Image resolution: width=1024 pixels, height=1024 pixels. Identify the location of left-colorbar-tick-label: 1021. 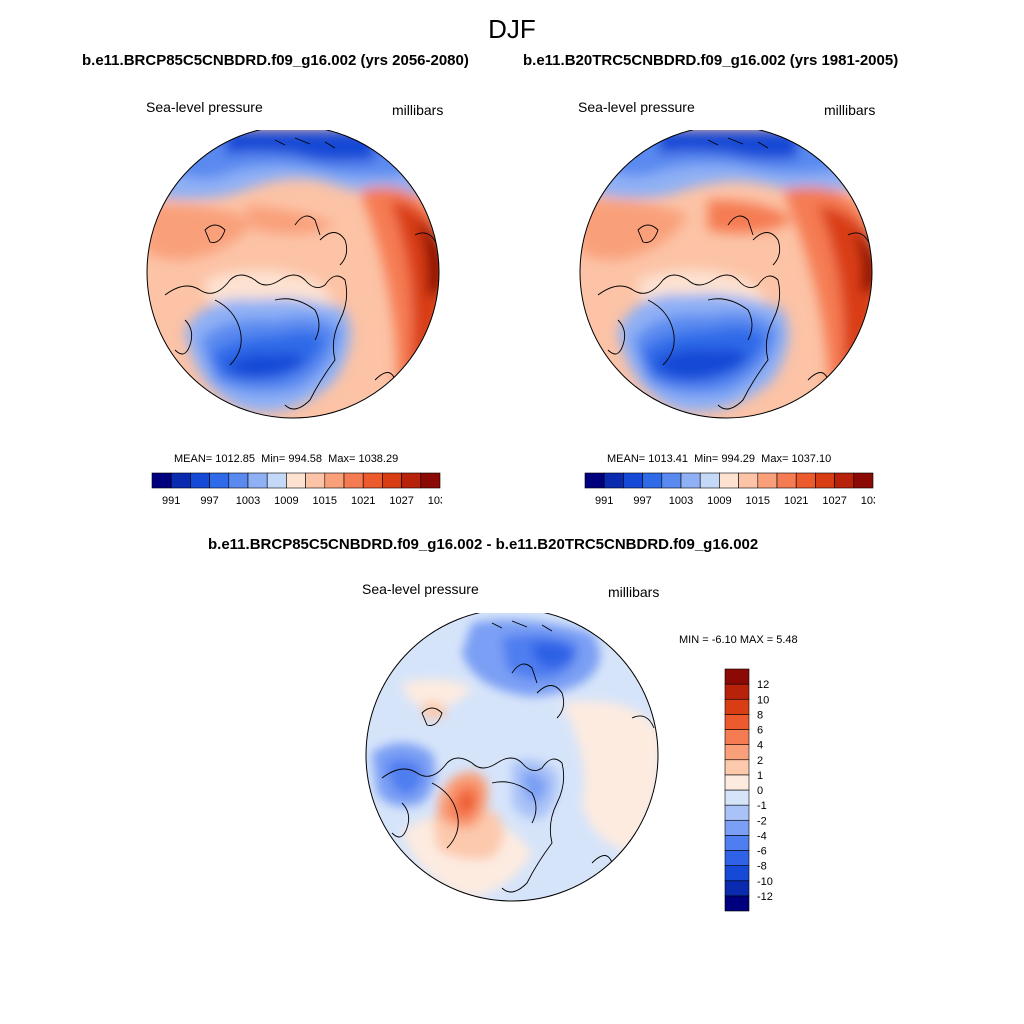
(363, 501).